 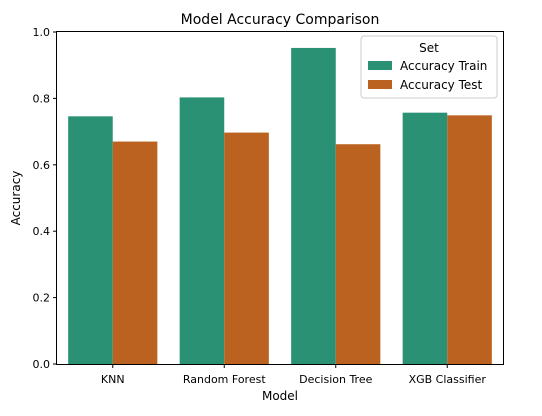 What do you see at coordinates (280, 20) in the screenshot?
I see `chart-title: Model Accuracy Comparison` at bounding box center [280, 20].